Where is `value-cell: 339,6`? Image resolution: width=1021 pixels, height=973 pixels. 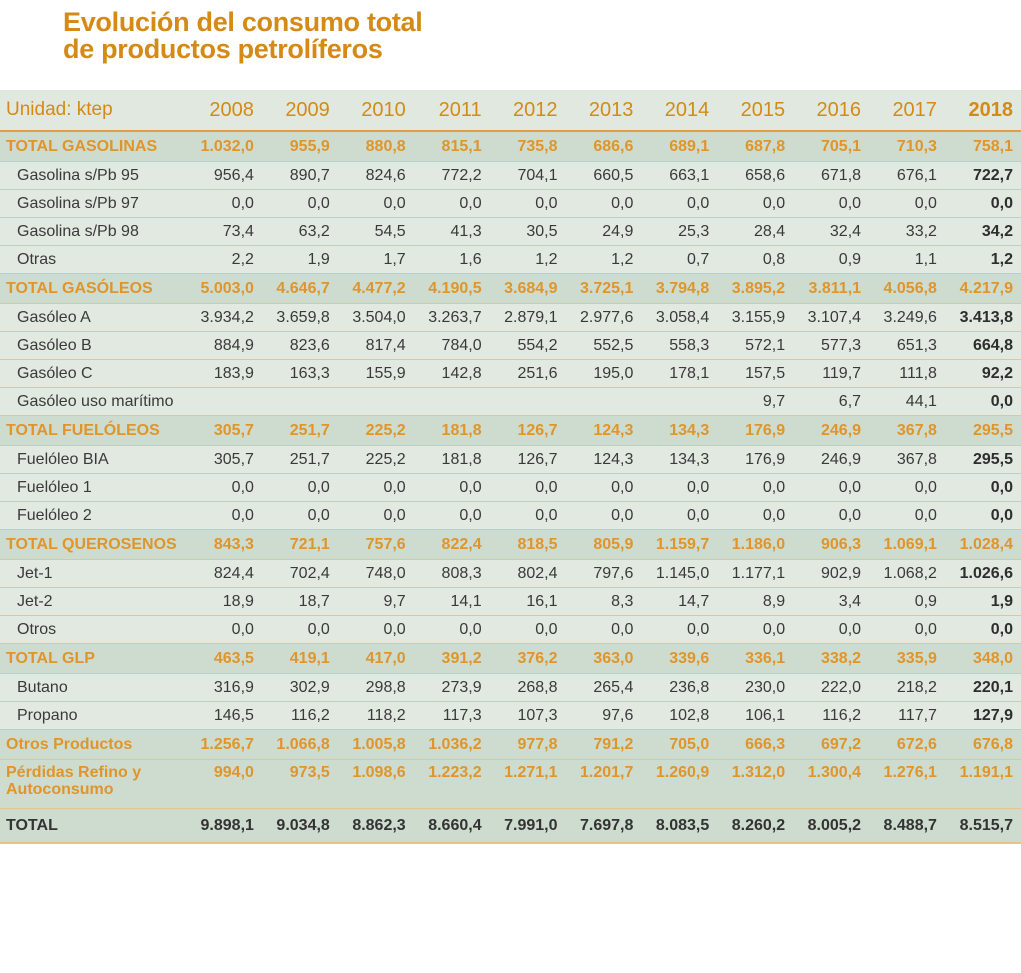
value-cell: 339,6 is located at coordinates (679, 658).